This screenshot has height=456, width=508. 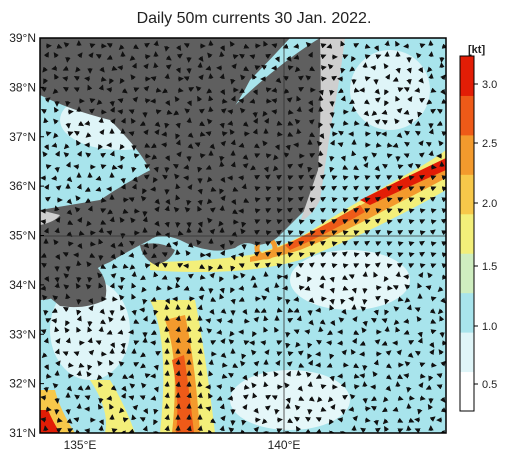 I want to click on lat-label: 32°N, so click(x=22, y=384).